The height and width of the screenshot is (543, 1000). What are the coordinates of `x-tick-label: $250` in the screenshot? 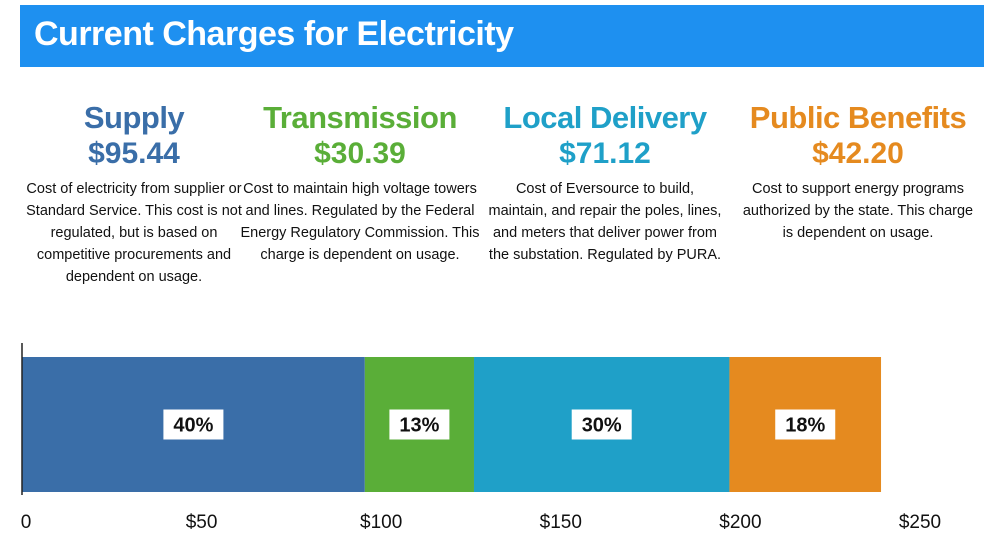 It's located at (920, 522).